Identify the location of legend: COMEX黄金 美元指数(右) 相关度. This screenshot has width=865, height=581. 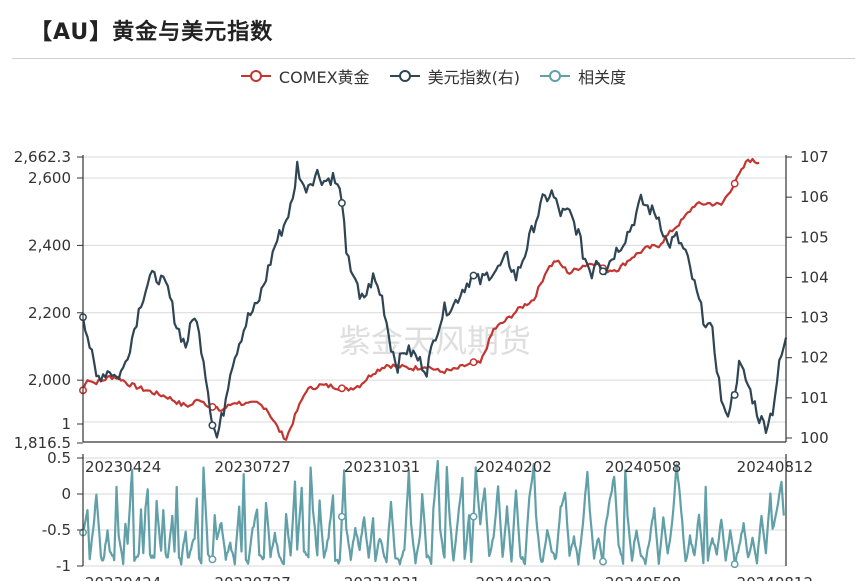
(432, 76).